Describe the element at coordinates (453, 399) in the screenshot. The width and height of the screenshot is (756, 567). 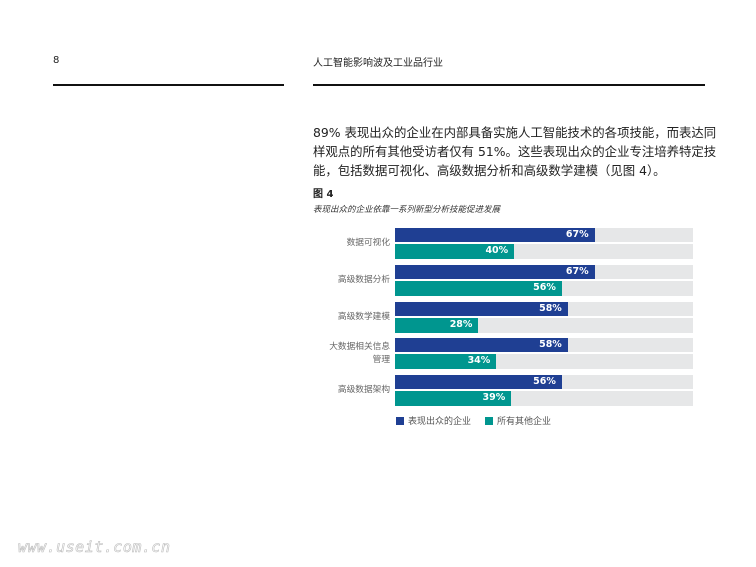
I see `bar-others: 39%` at that location.